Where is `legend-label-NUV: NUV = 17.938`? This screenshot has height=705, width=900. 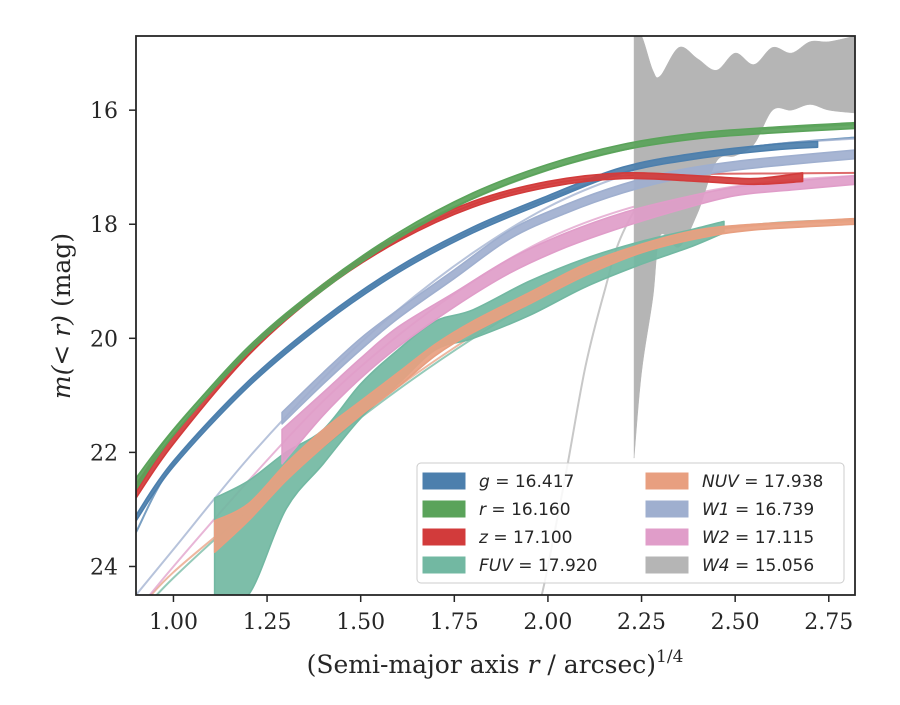 legend-label-NUV: NUV = 17.938 is located at coordinates (762, 482).